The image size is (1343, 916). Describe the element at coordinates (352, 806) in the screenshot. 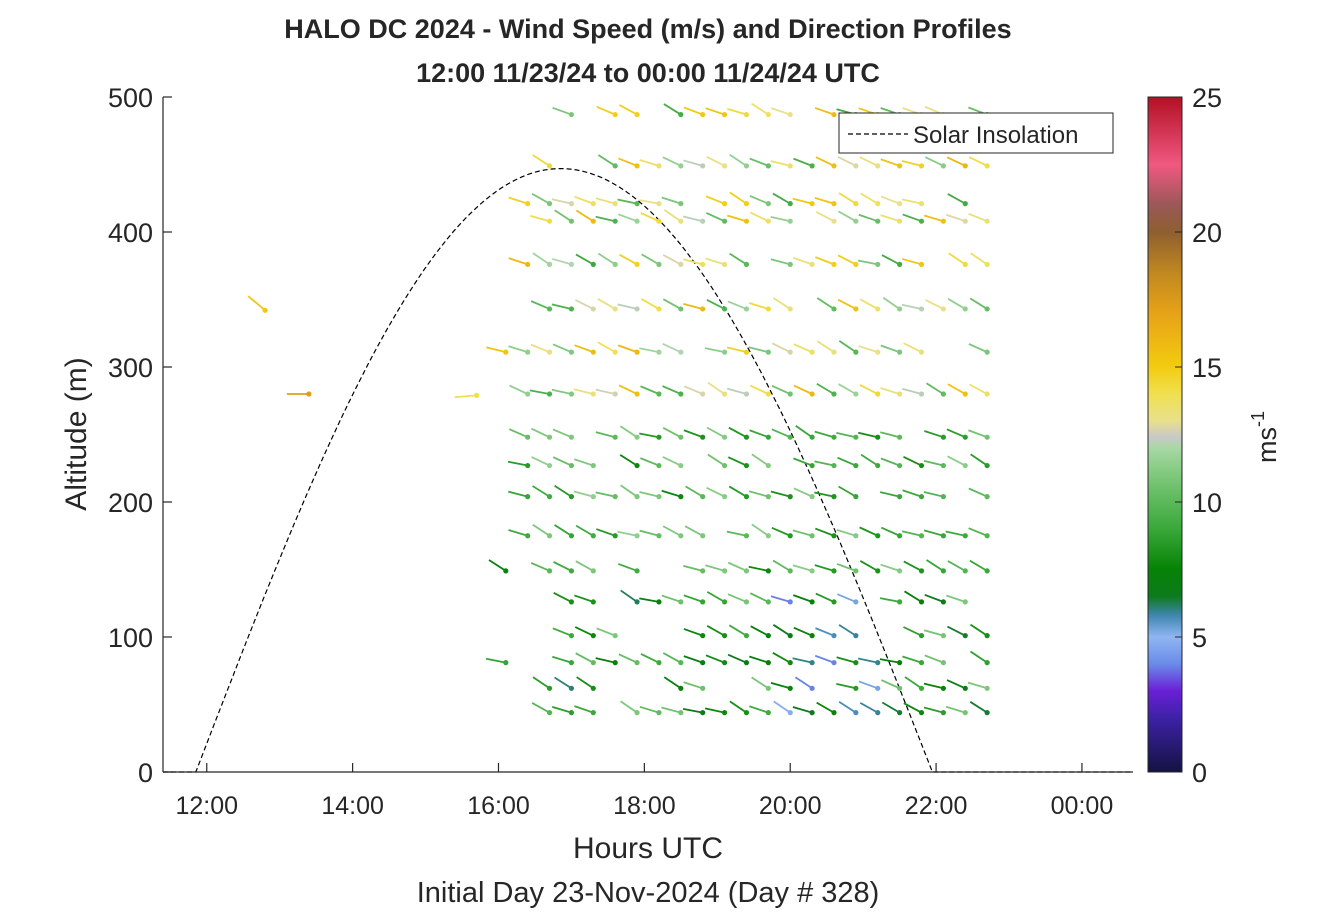

I see `x-tick-label: 14:00` at that location.